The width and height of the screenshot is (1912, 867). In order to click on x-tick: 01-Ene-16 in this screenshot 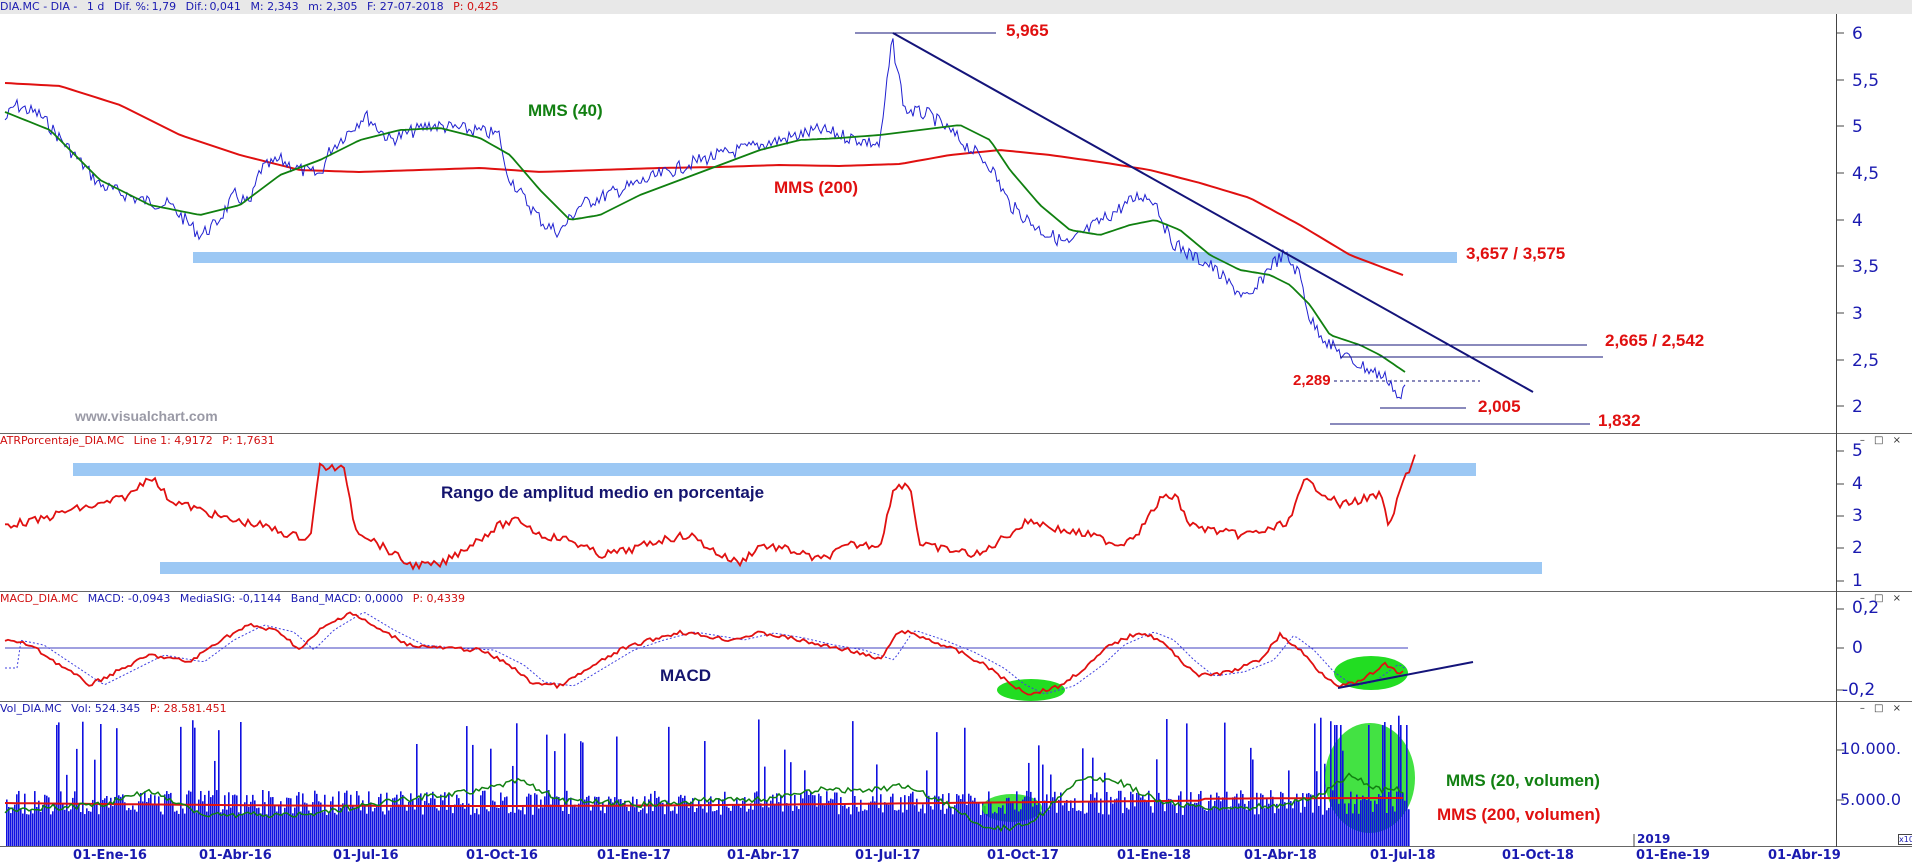, I will do `click(110, 855)`.